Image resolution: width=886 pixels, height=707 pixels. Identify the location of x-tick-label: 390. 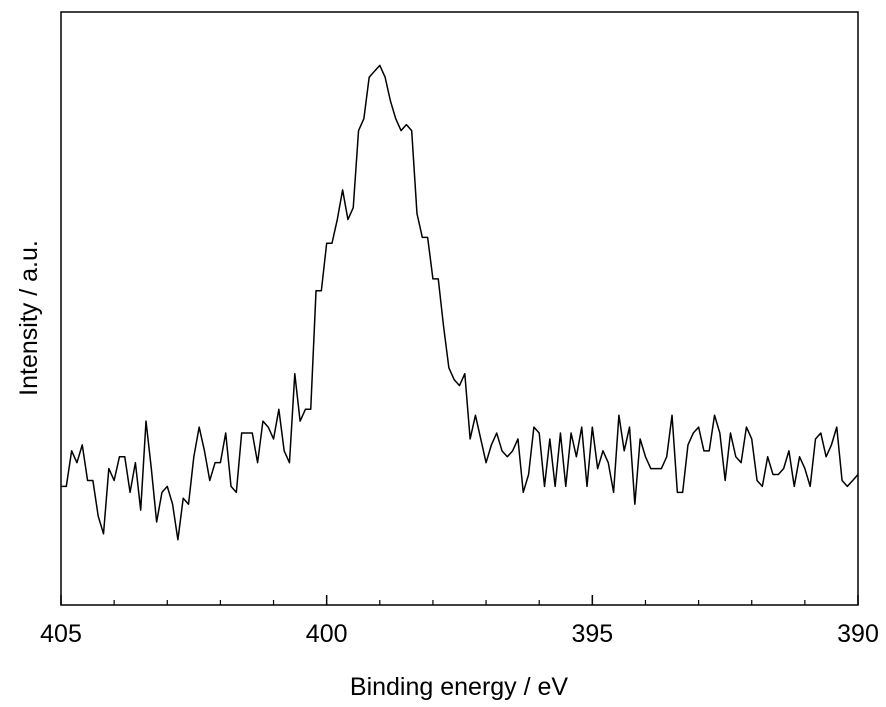
(858, 634).